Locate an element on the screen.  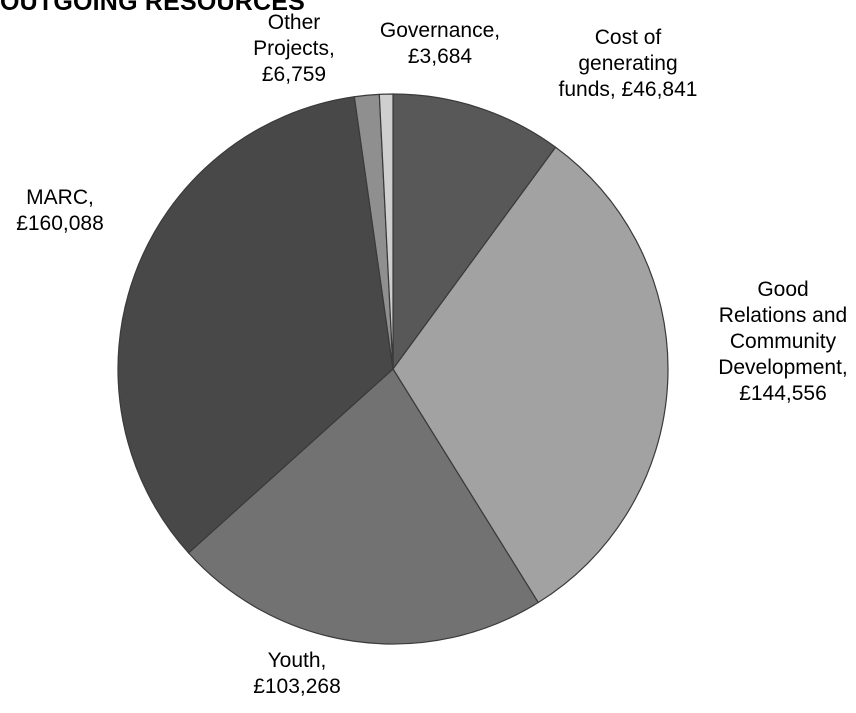
pie-slice-cost-of-generating-funds is located at coordinates (474, 231).